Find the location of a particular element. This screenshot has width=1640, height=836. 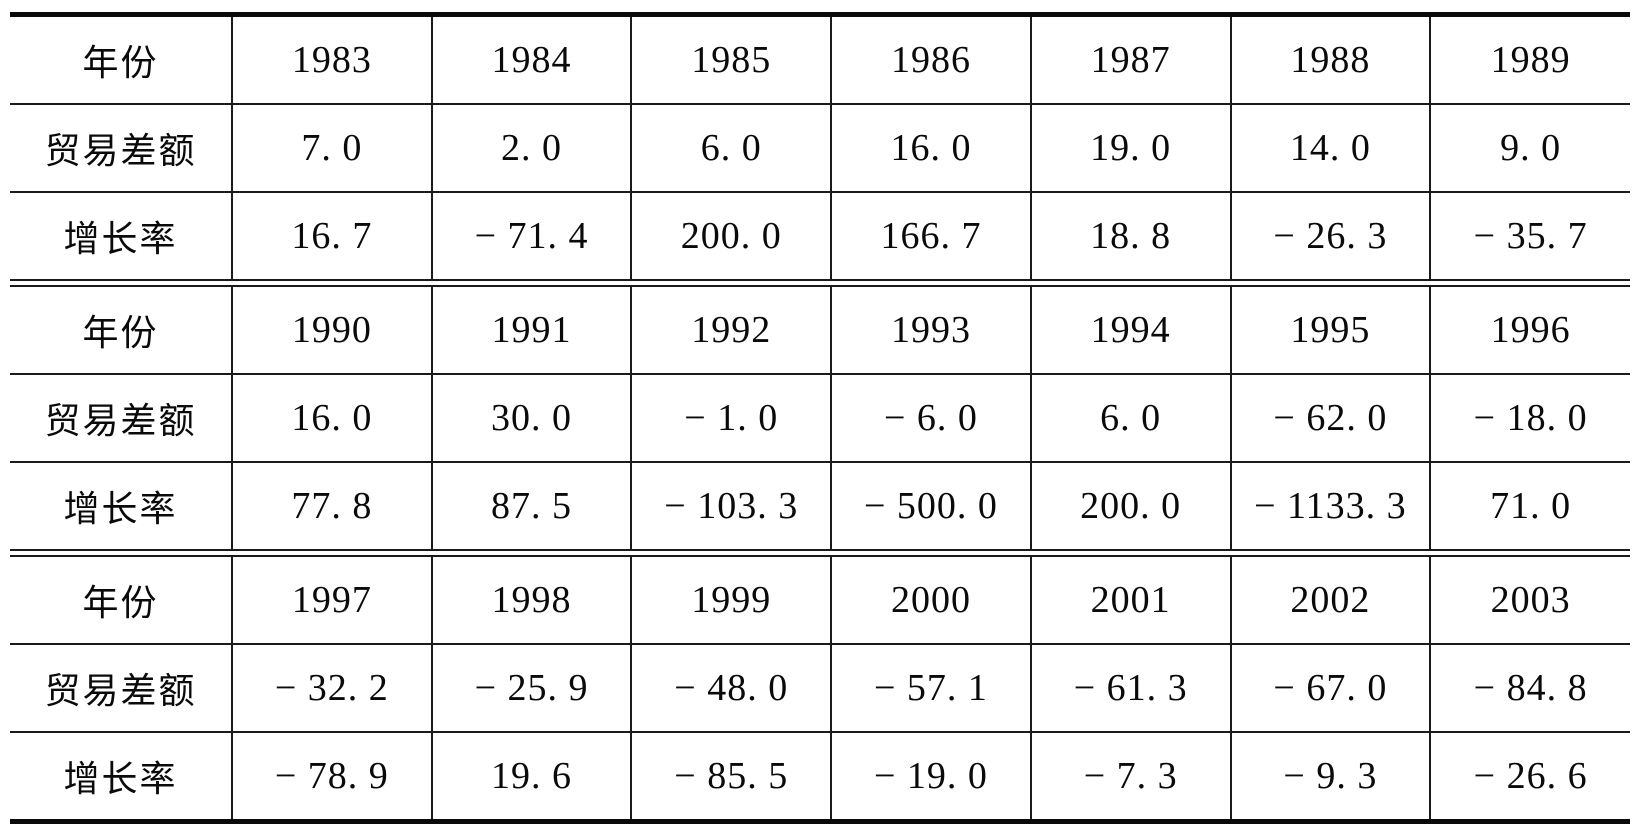

year-cell: 1995 is located at coordinates (1330, 331).